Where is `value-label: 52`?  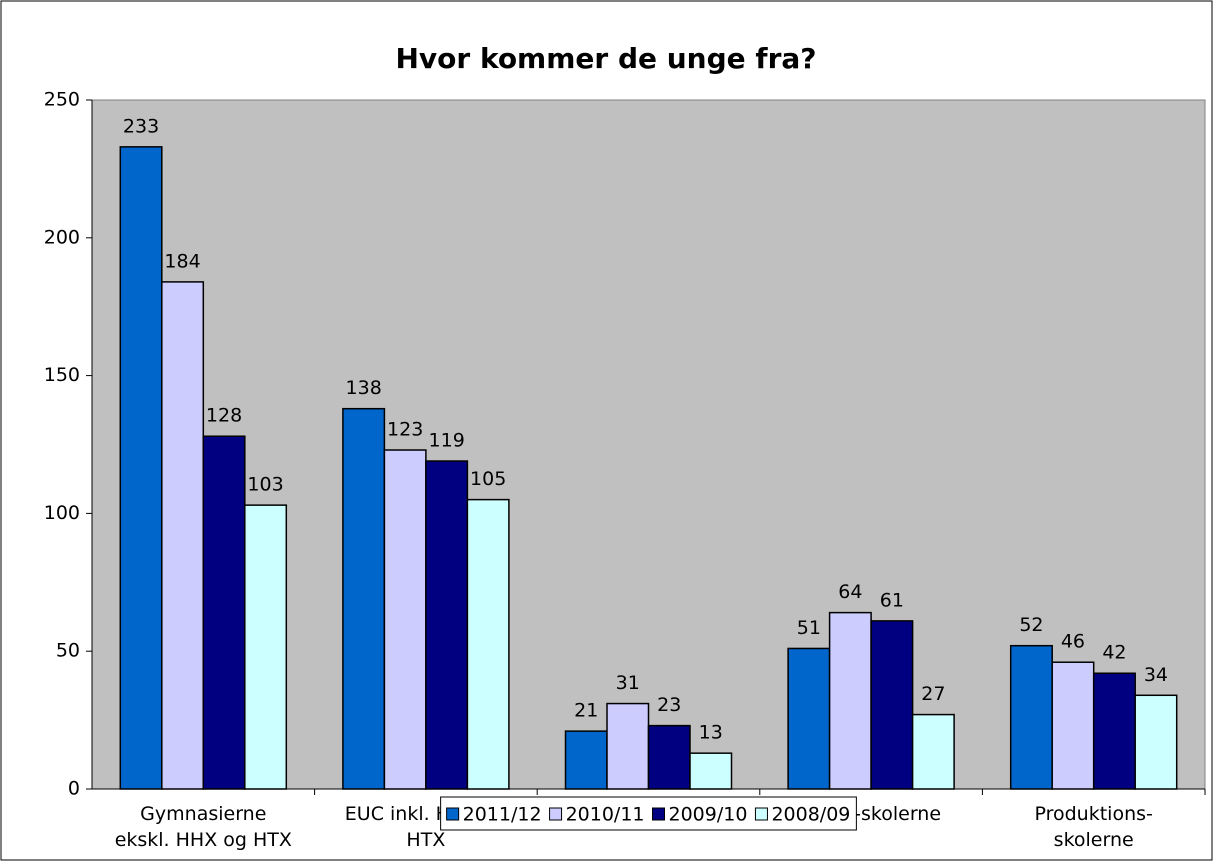
value-label: 52 is located at coordinates (1031, 625).